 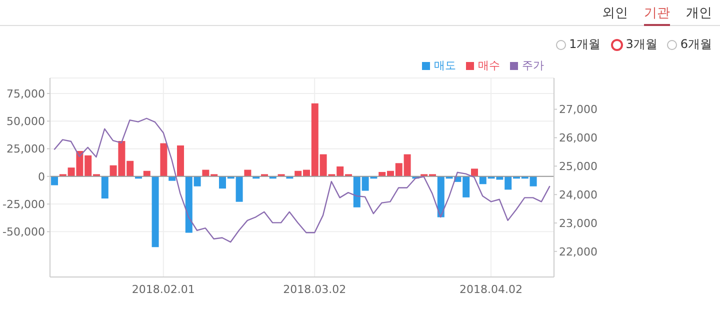 I want to click on text: 6개월, so click(x=696, y=44).